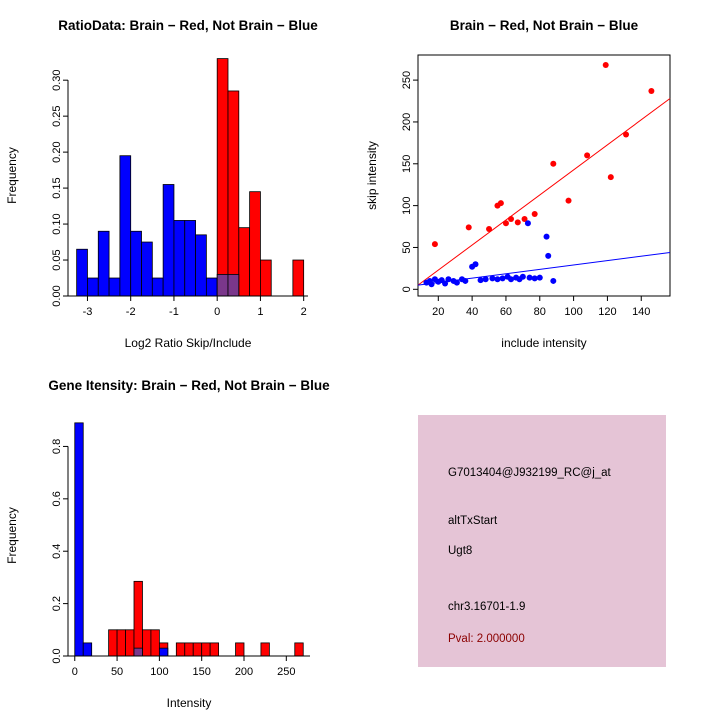 This screenshot has height=720, width=720. Describe the element at coordinates (57, 187) in the screenshot. I see `svg-text: 0.15` at that location.